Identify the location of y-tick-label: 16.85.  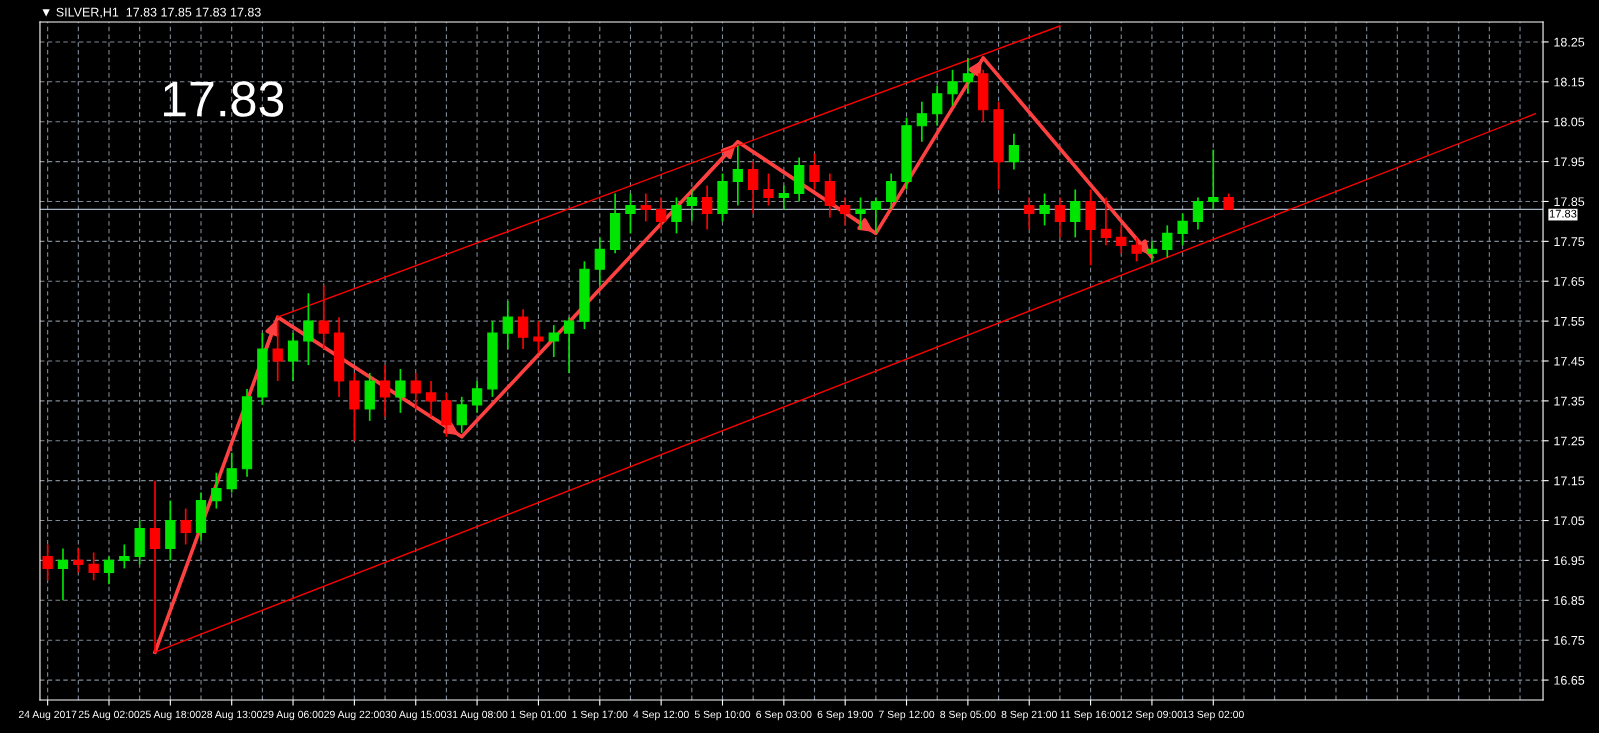
(1569, 600).